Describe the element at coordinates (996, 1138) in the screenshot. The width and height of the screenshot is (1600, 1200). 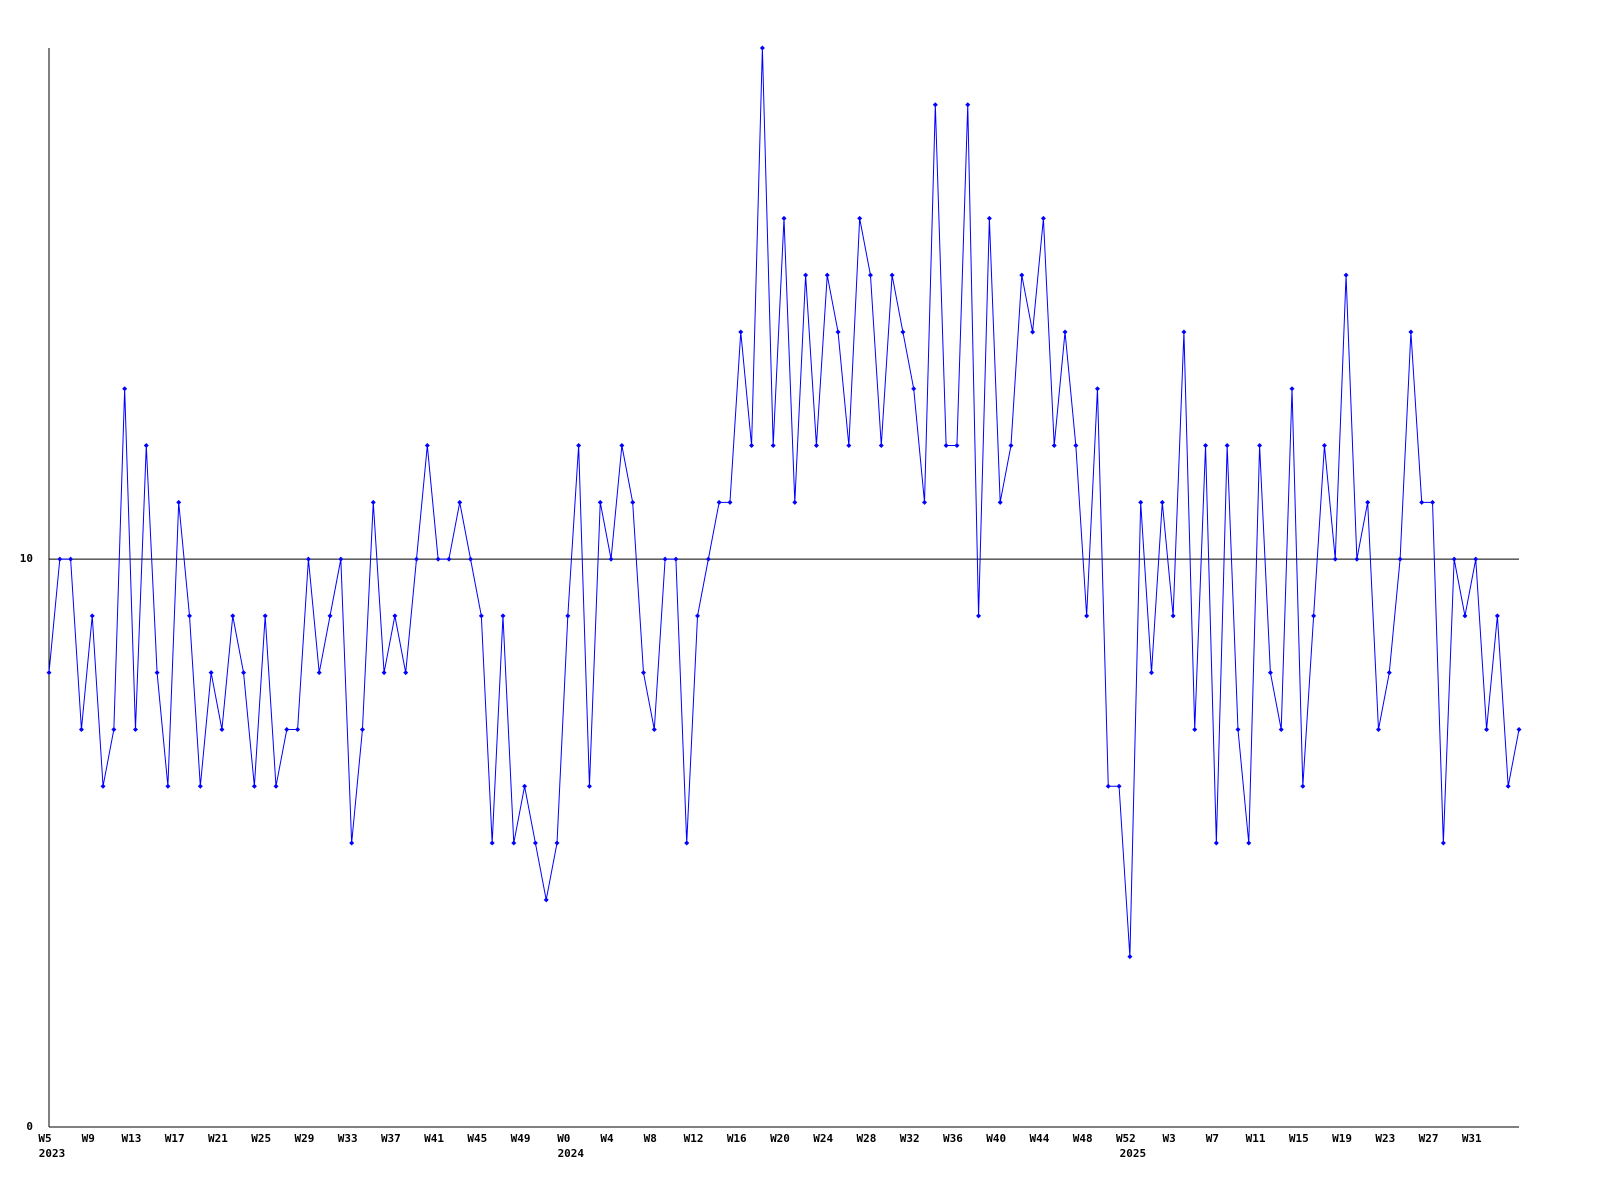
I see `x-tick-label: W40` at that location.